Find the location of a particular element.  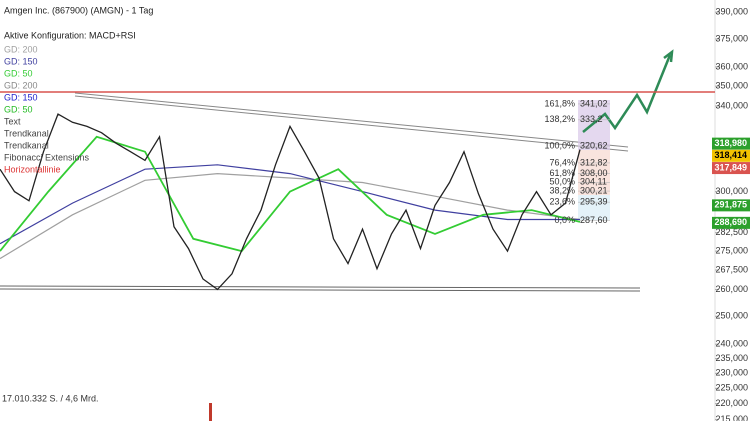

forecast-arrow is located at coordinates (627, 93).